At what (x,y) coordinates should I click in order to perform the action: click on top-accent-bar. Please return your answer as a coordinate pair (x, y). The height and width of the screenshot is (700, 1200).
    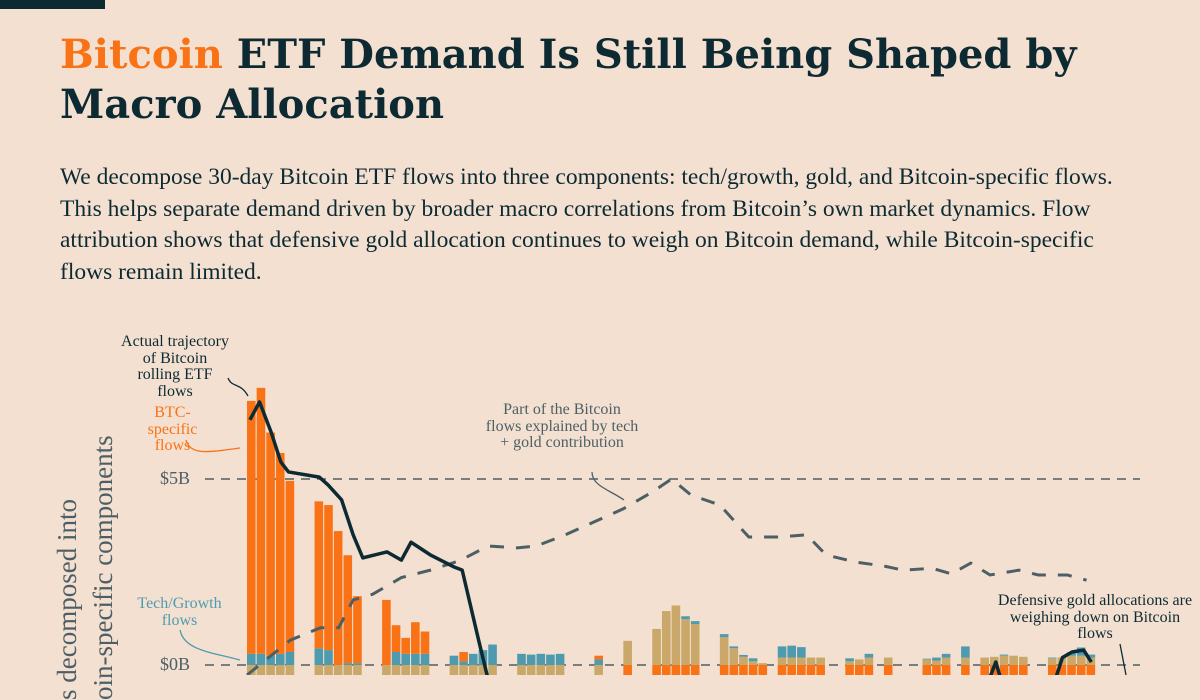
    Looking at the image, I should click on (52, 4).